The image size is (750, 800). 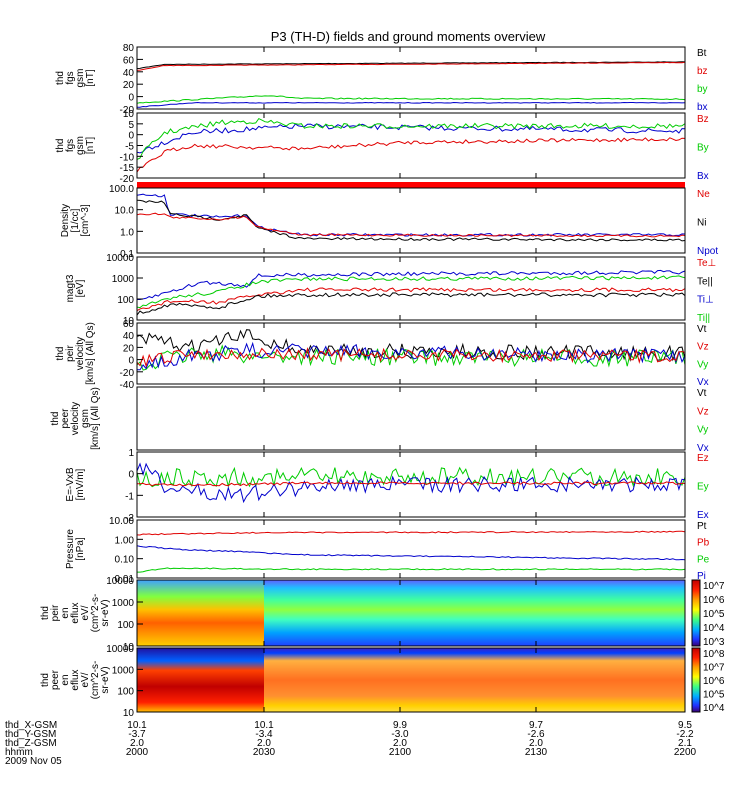 What do you see at coordinates (703, 176) in the screenshot?
I see `legend-bx-label: Bx` at bounding box center [703, 176].